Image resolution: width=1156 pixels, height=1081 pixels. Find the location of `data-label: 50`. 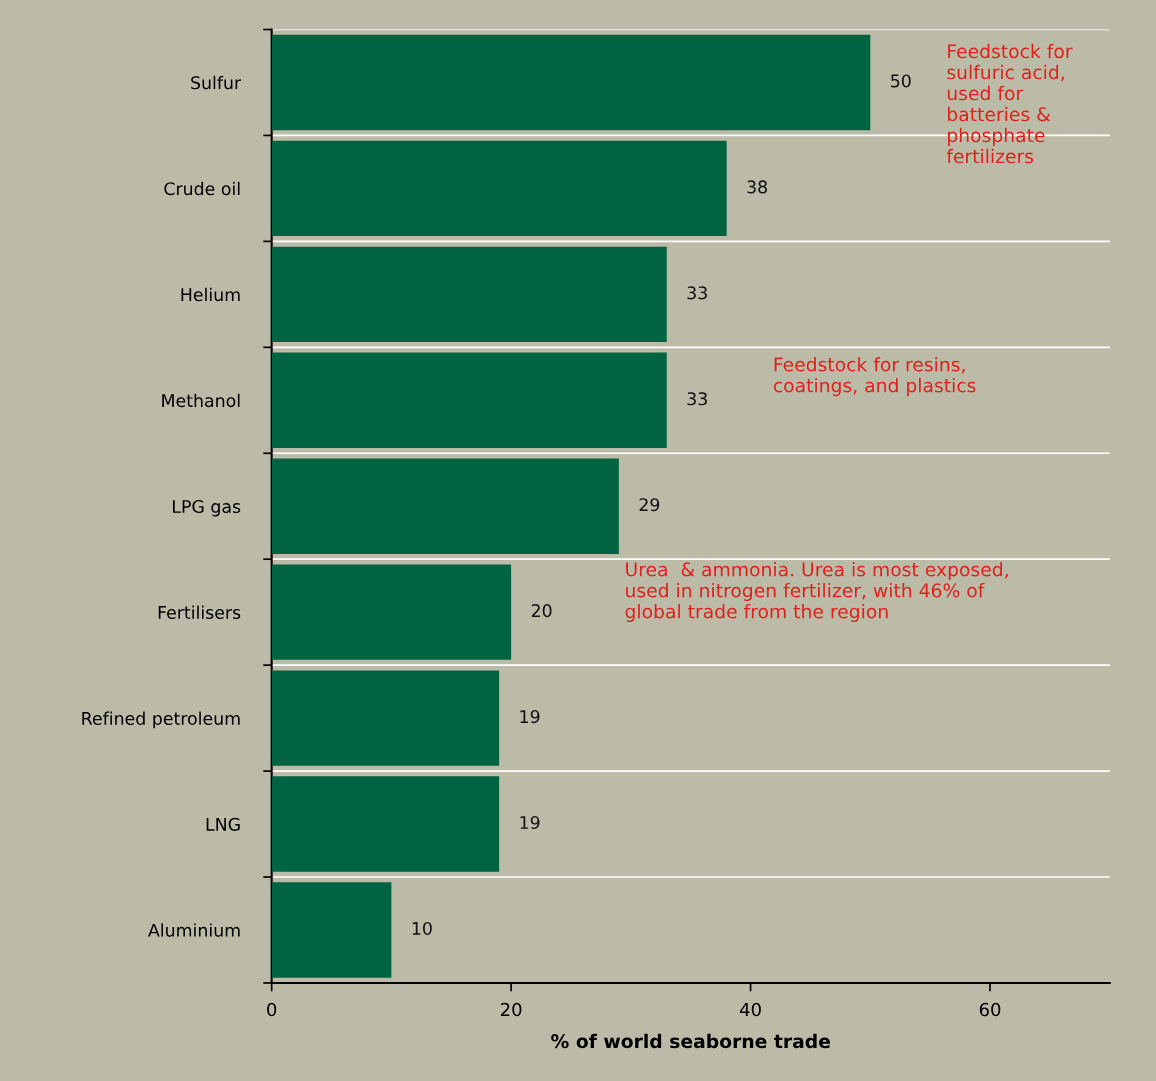

data-label: 50 is located at coordinates (901, 81).